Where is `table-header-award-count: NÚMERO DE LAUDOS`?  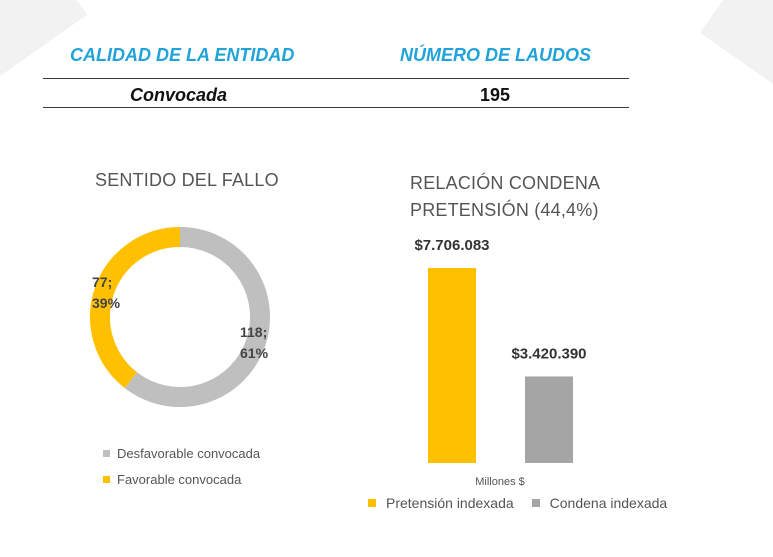
table-header-award-count: NÚMERO DE LAUDOS is located at coordinates (496, 55).